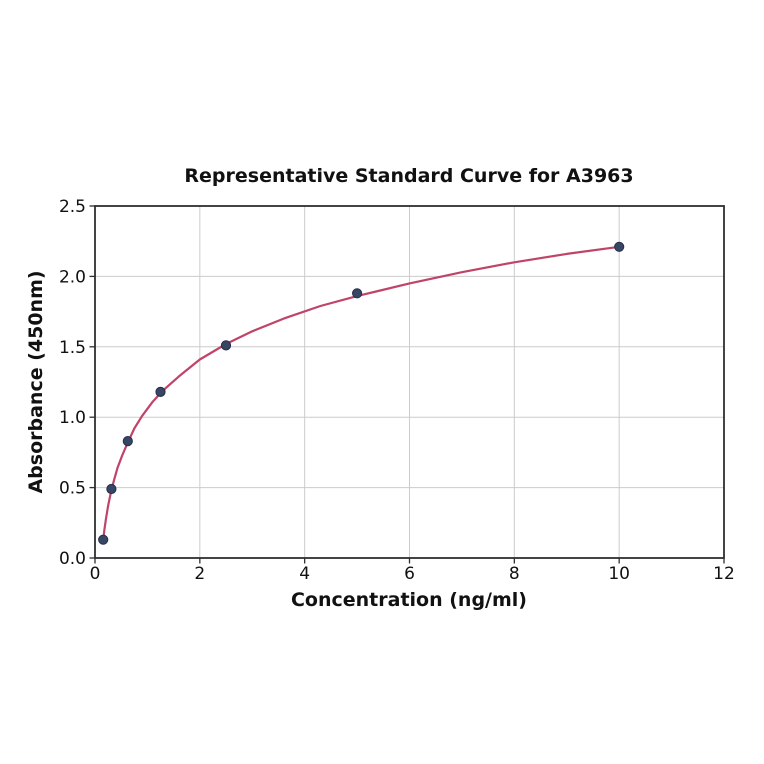  I want to click on y-tick-label: 2.5, so click(72, 207).